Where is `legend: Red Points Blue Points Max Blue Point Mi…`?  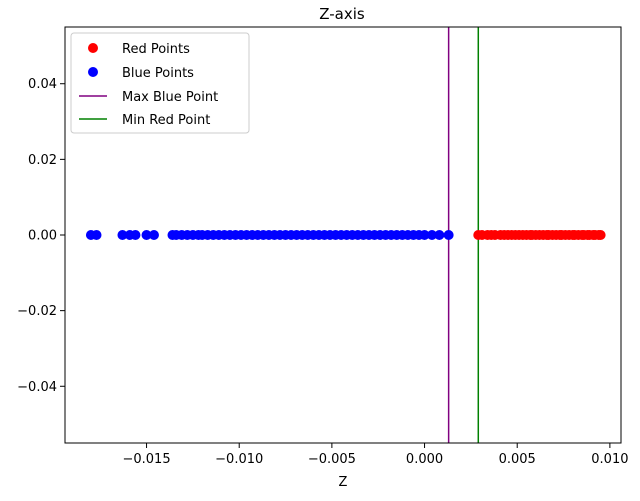 legend: Red Points Blue Points Max Blue Point Mi… is located at coordinates (160, 83).